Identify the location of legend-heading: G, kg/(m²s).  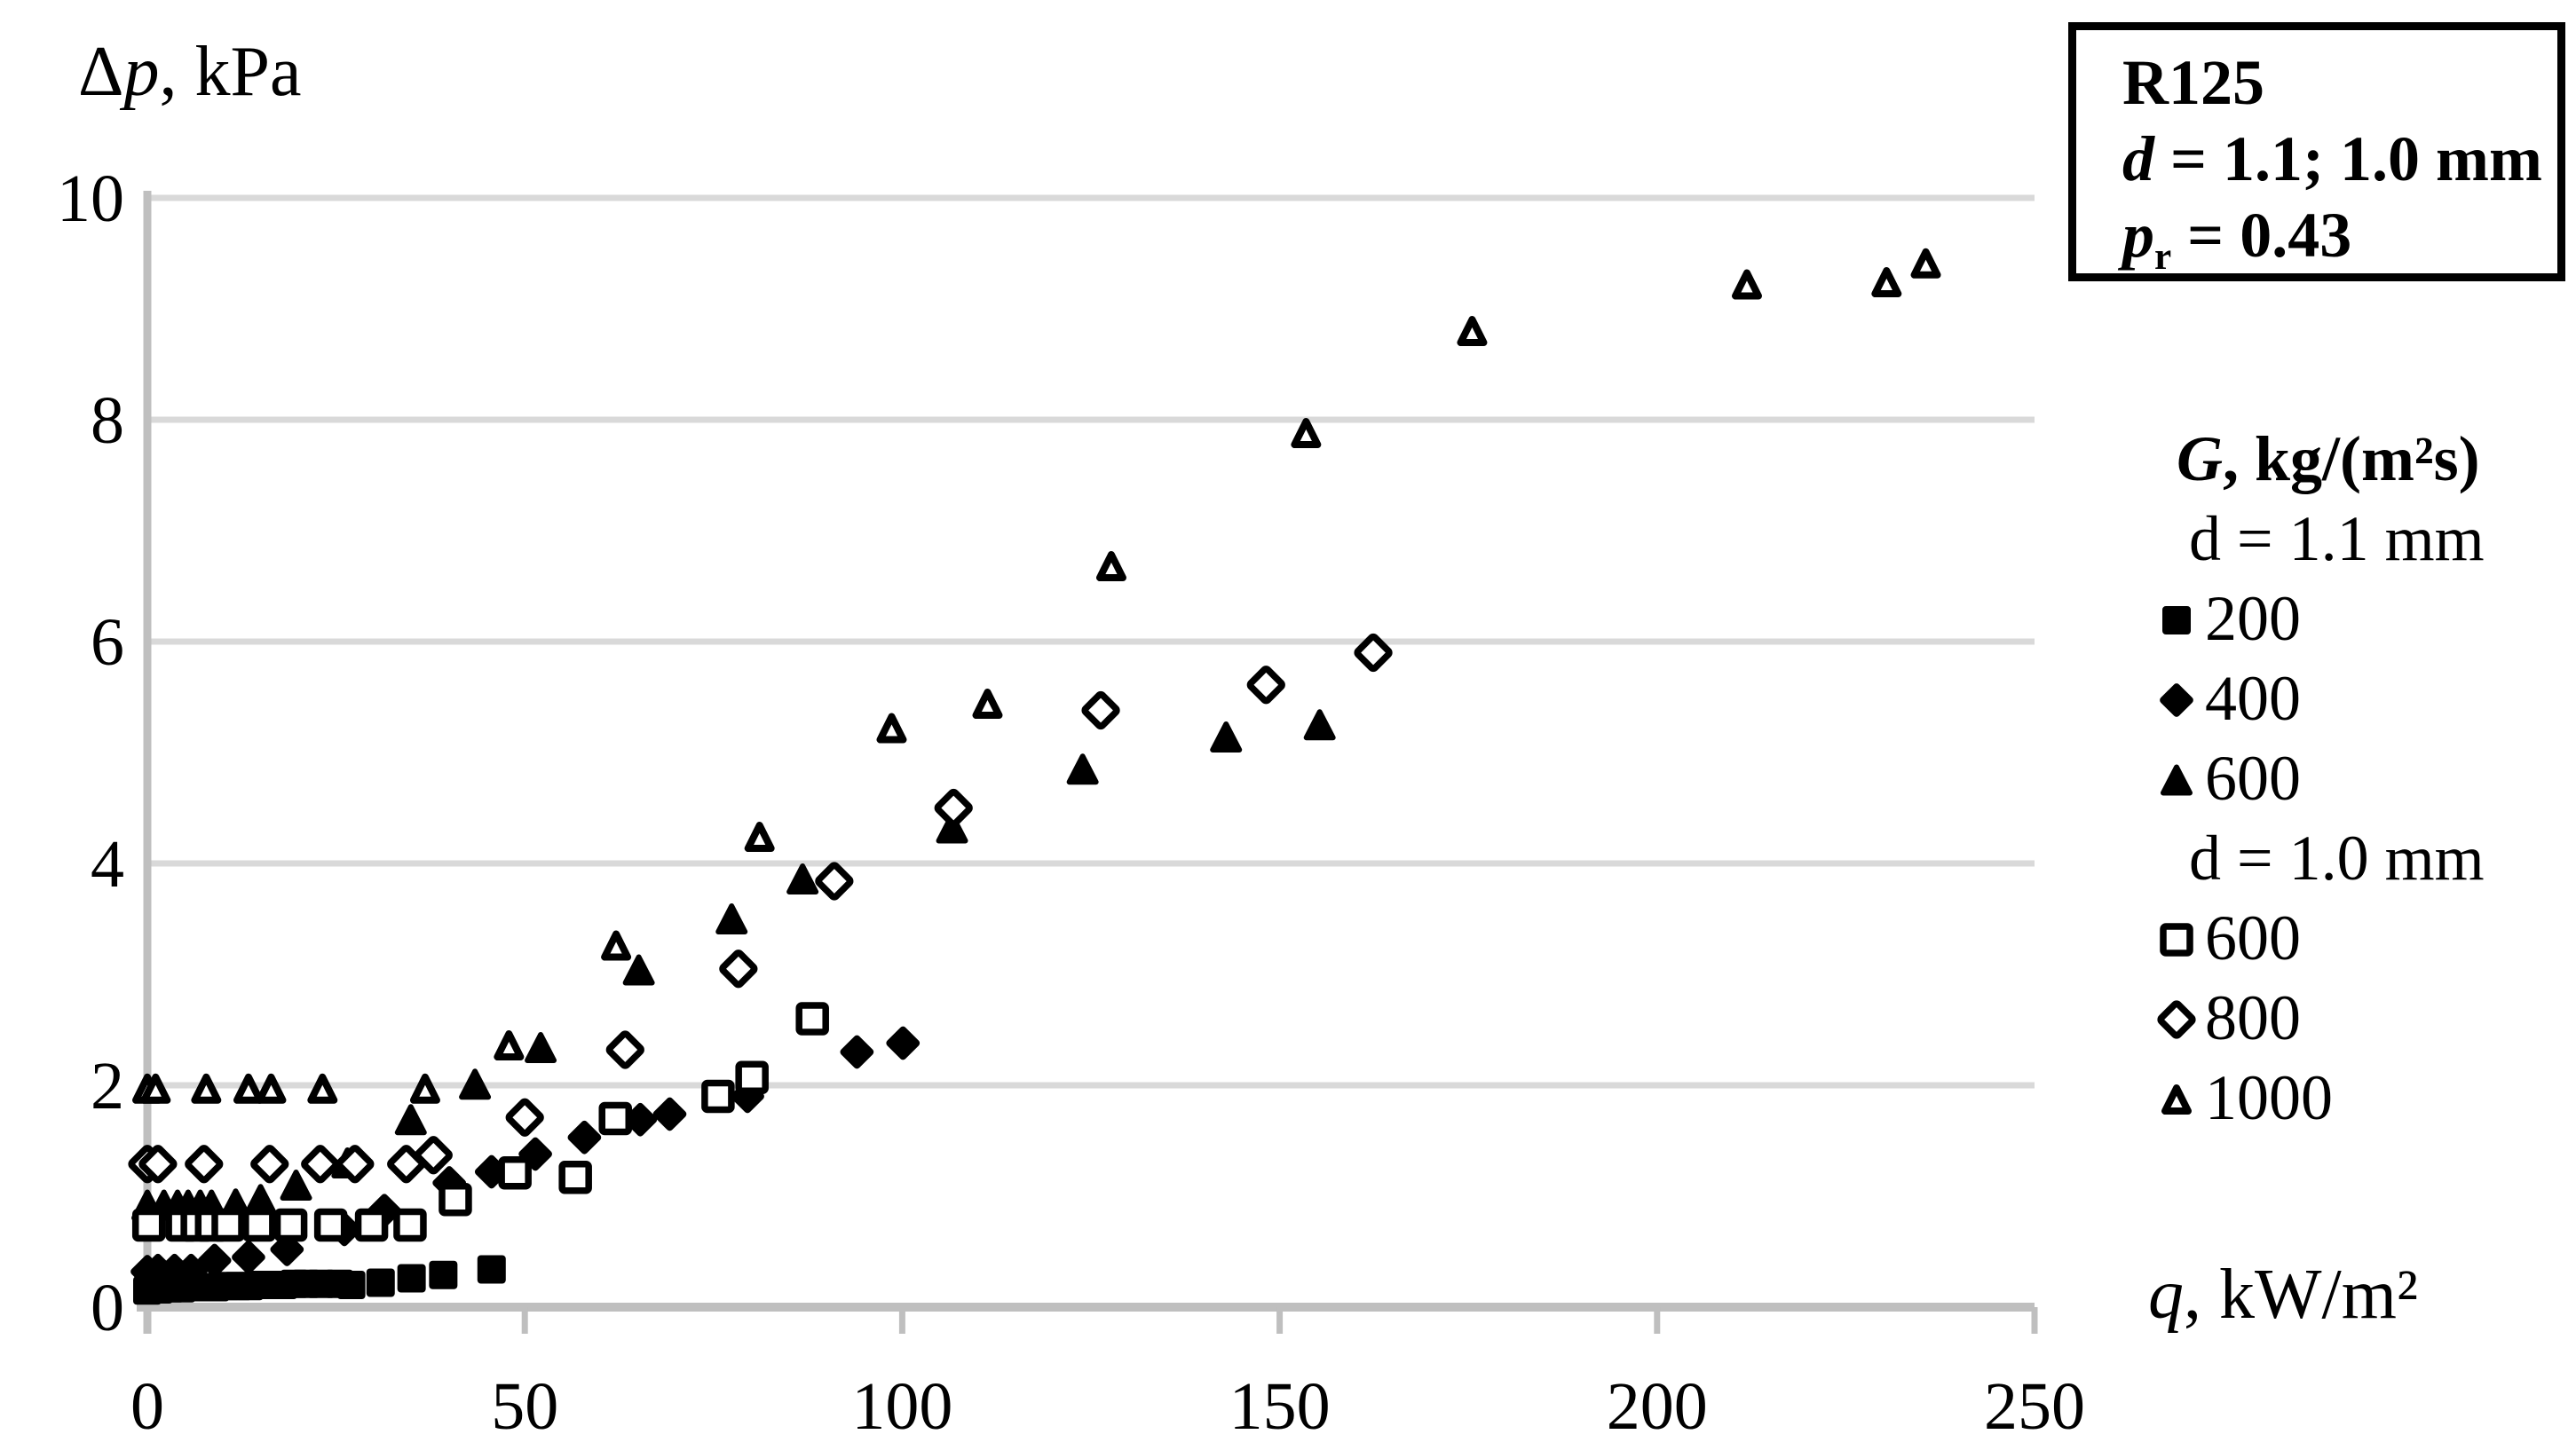
(2328, 458).